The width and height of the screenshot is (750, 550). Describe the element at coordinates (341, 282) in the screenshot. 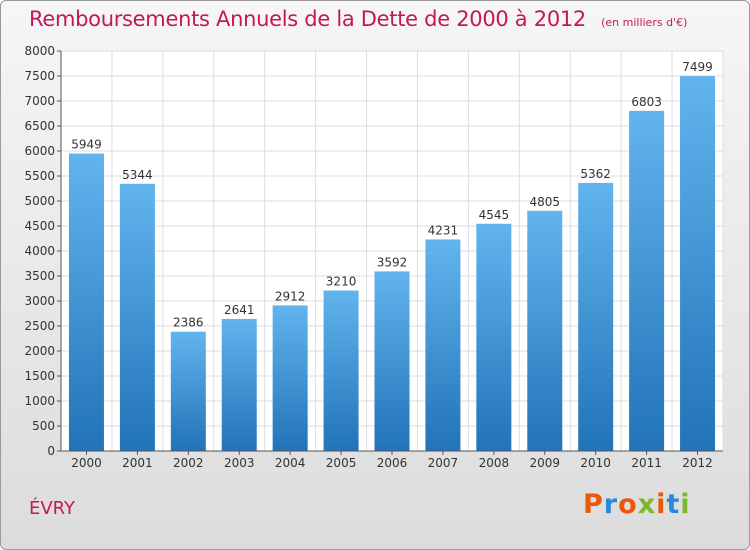

I see `value-label-2005: 3210` at that location.